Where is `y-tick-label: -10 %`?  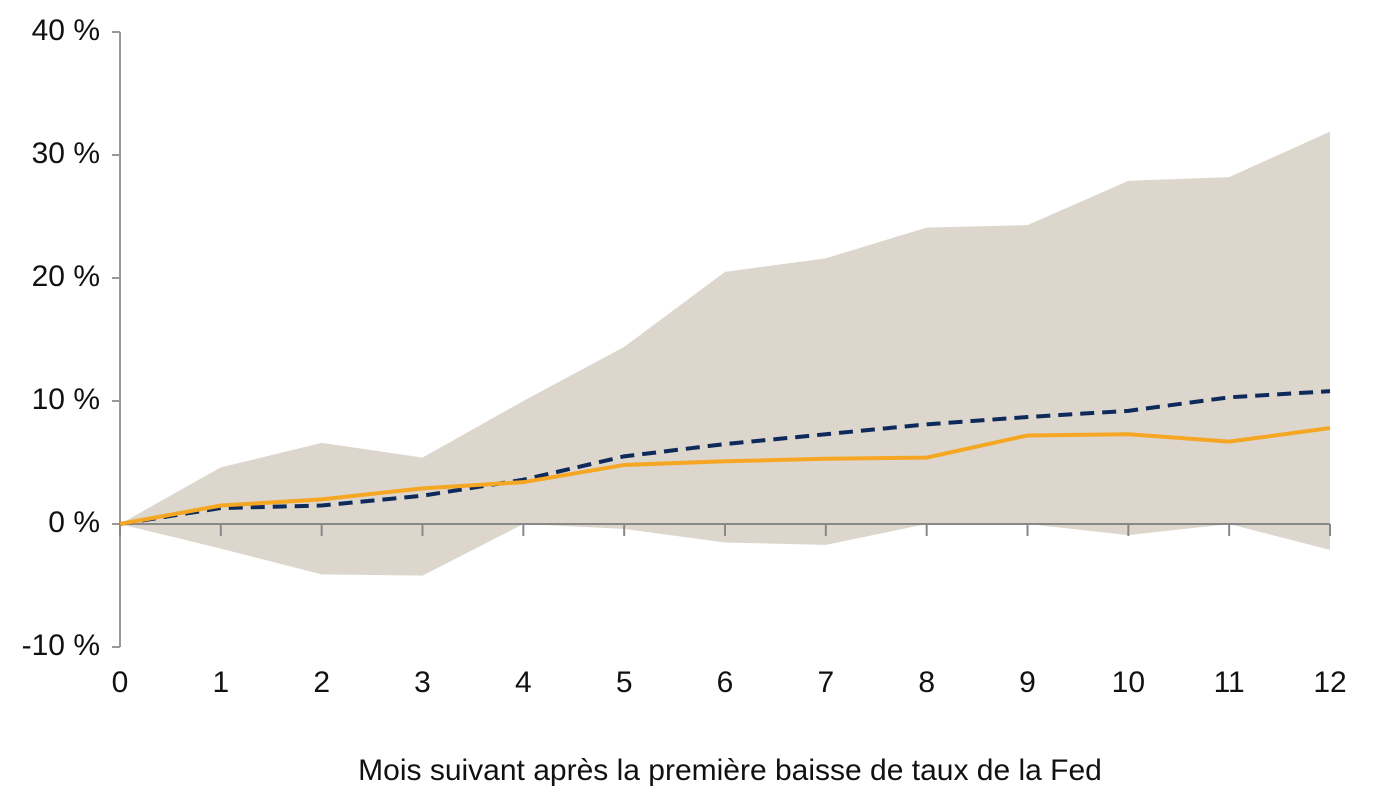 y-tick-label: -10 % is located at coordinates (61, 645).